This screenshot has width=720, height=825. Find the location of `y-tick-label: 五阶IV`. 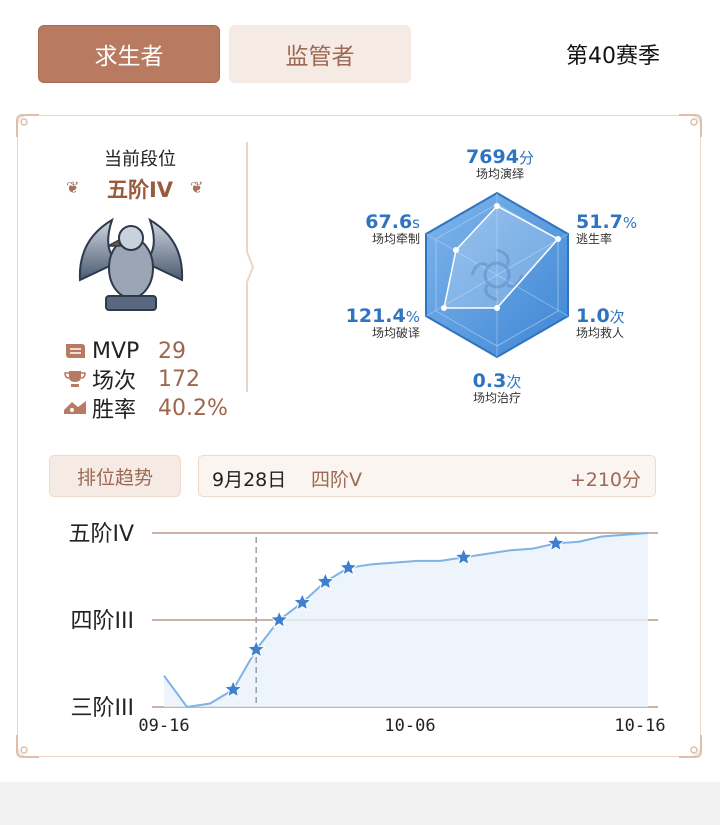

y-tick-label: 五阶IV is located at coordinates (101, 534).